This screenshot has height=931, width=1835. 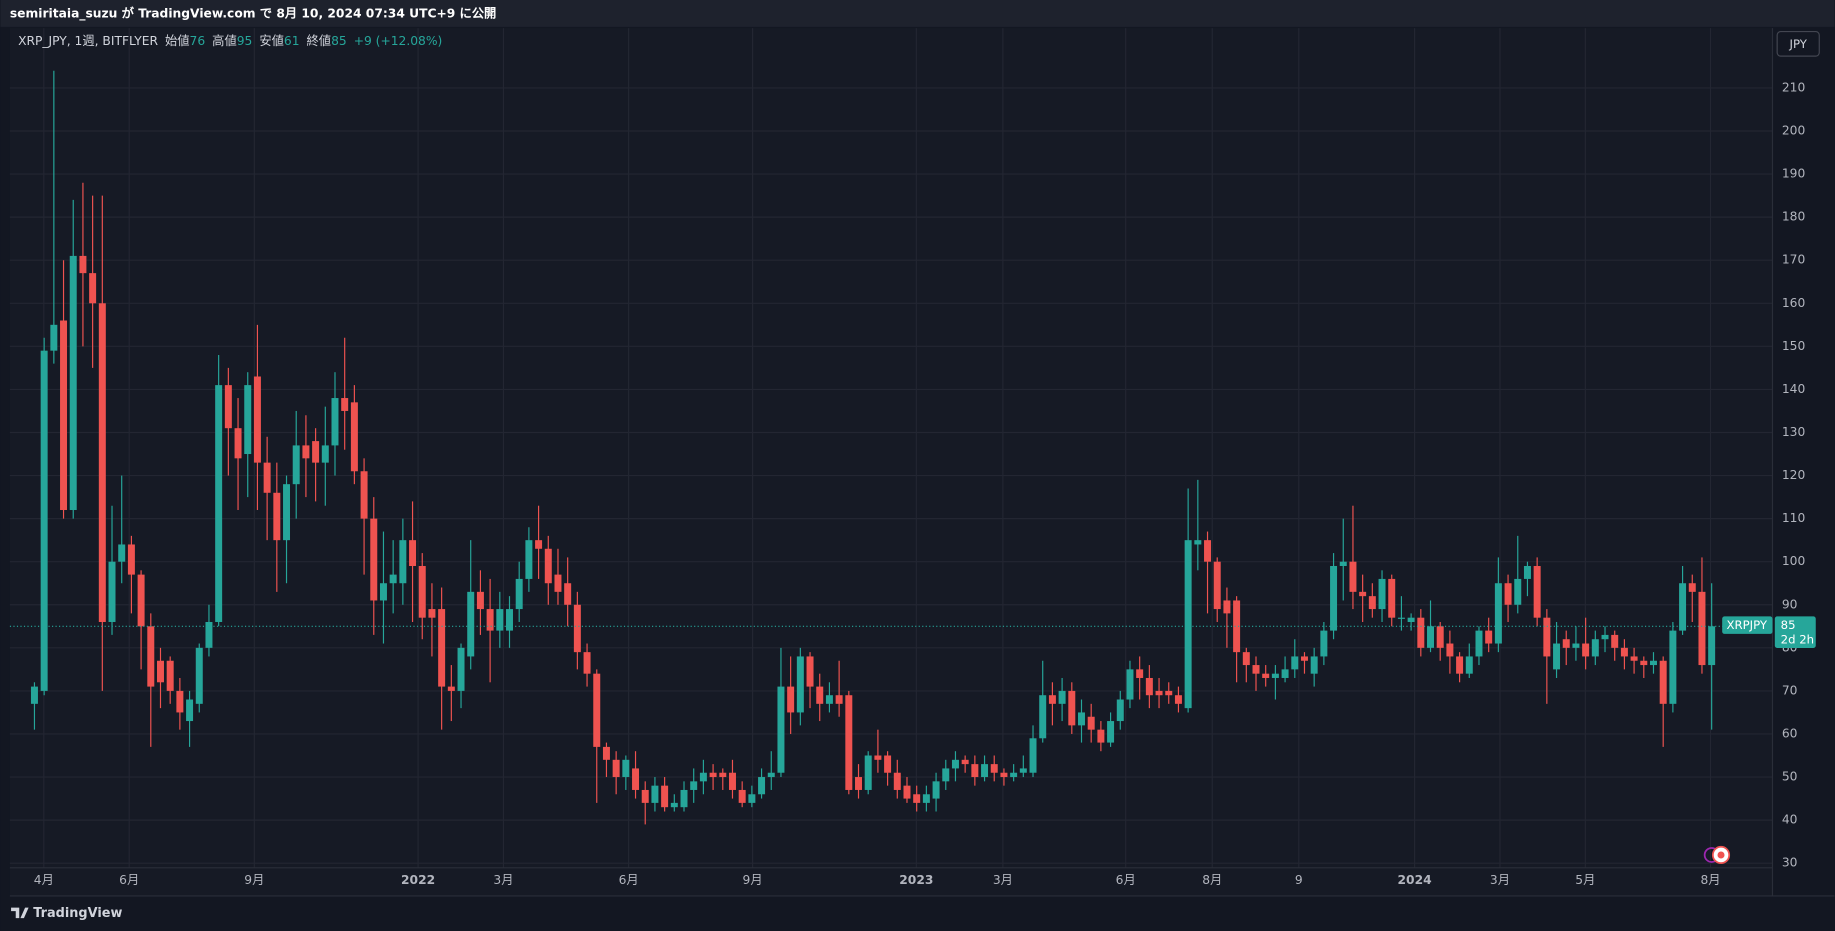 What do you see at coordinates (1793, 174) in the screenshot?
I see `y-tick-label: 190` at bounding box center [1793, 174].